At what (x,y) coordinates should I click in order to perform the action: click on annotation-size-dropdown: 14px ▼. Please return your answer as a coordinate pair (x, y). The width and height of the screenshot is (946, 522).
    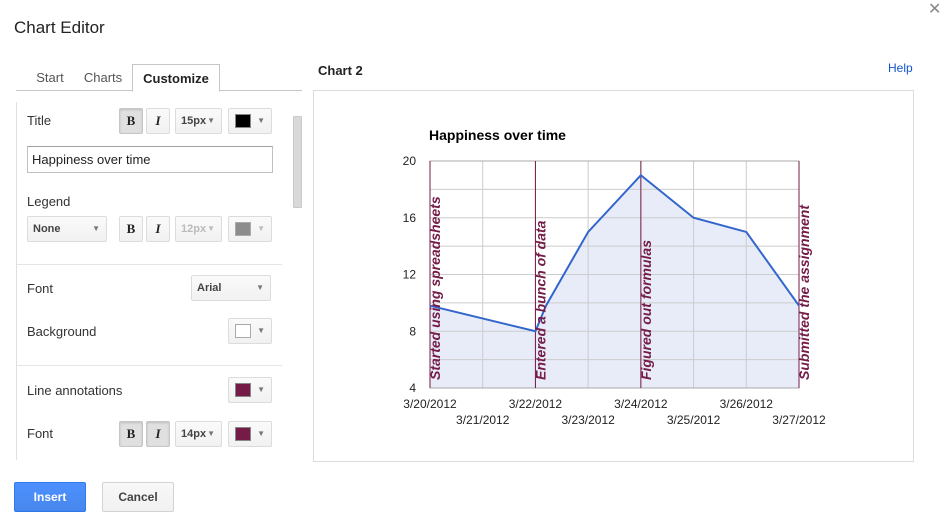
    Looking at the image, I should click on (198, 434).